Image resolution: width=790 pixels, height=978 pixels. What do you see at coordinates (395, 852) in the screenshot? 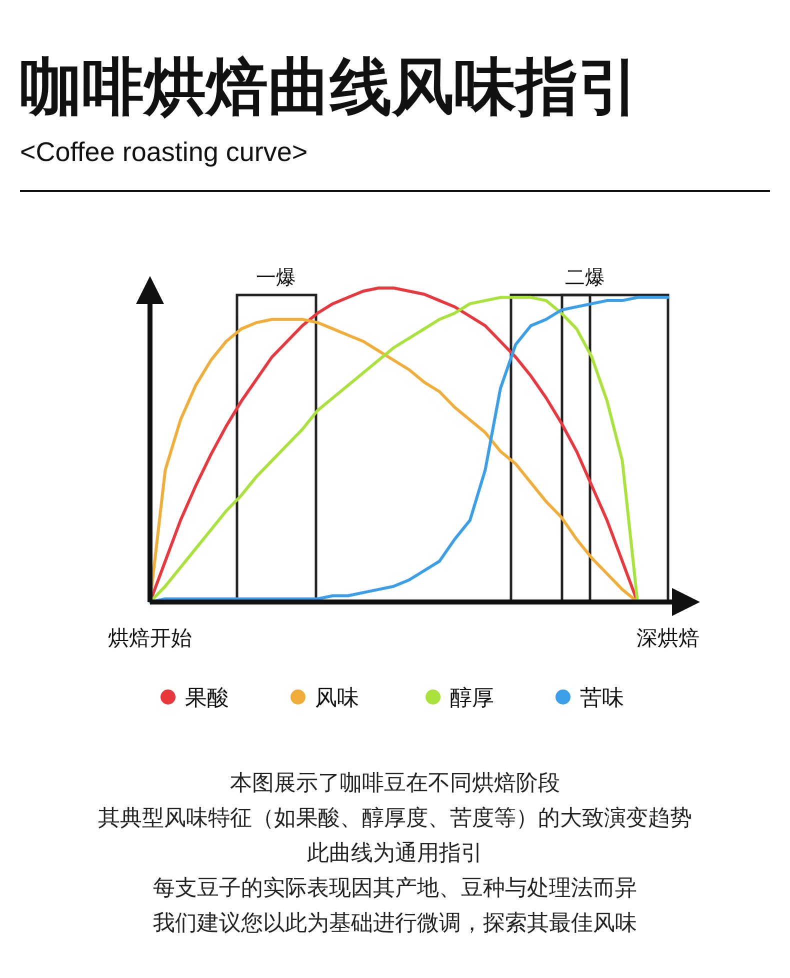
I see `text: 此曲线为通用指引` at bounding box center [395, 852].